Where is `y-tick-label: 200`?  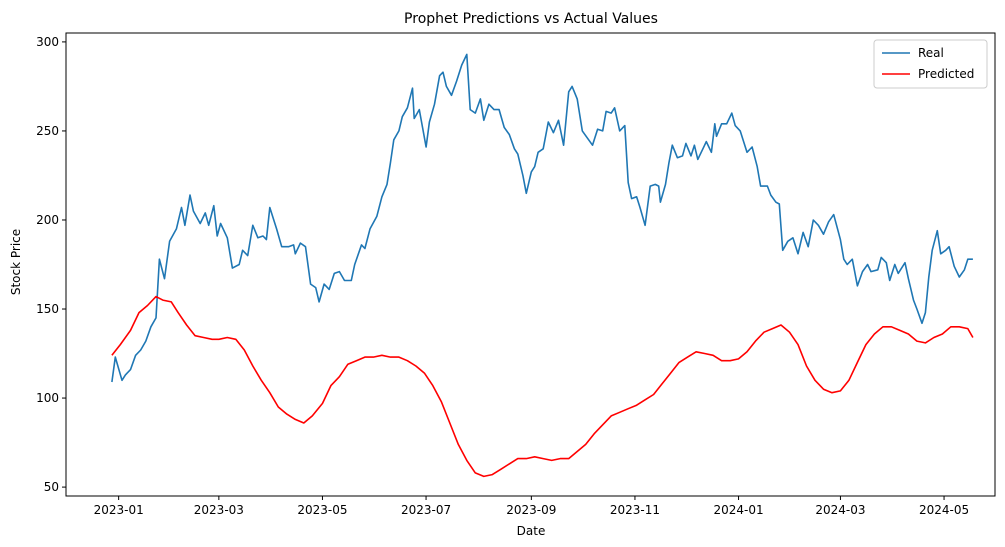 y-tick-label: 200 is located at coordinates (47, 220).